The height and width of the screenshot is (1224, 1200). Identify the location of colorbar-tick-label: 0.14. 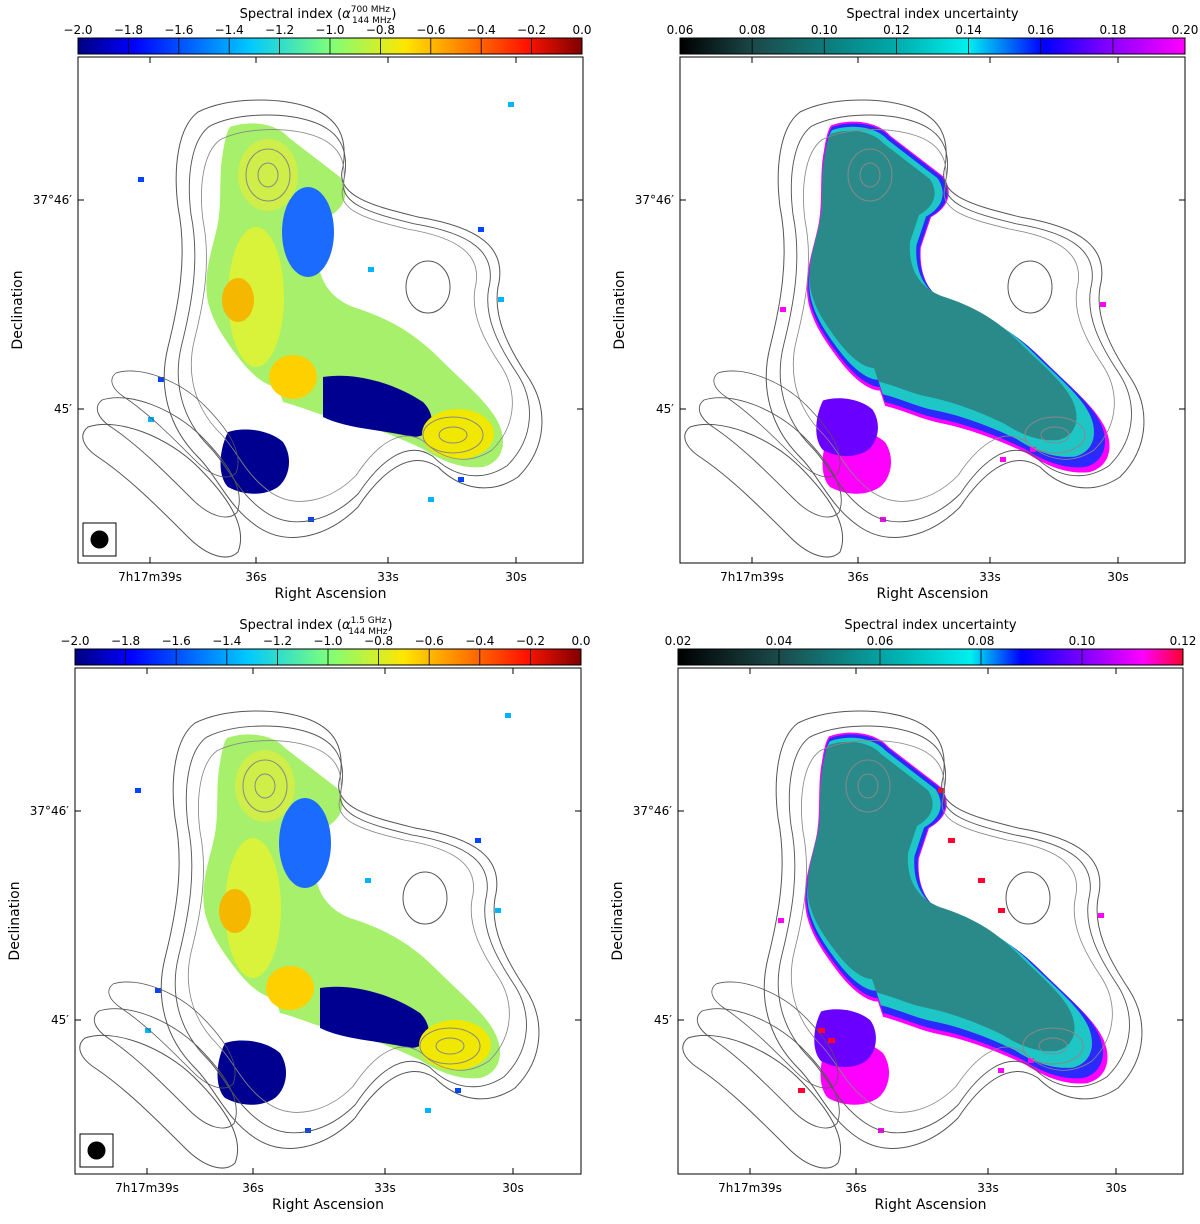
(968, 30).